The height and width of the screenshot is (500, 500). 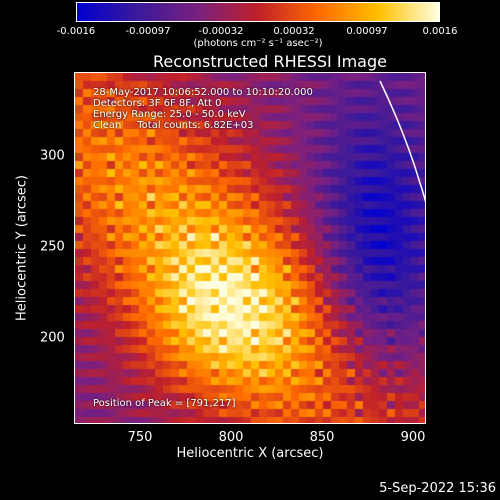 What do you see at coordinates (440, 31) in the screenshot?
I see `colorbar-tick: 0.0016` at bounding box center [440, 31].